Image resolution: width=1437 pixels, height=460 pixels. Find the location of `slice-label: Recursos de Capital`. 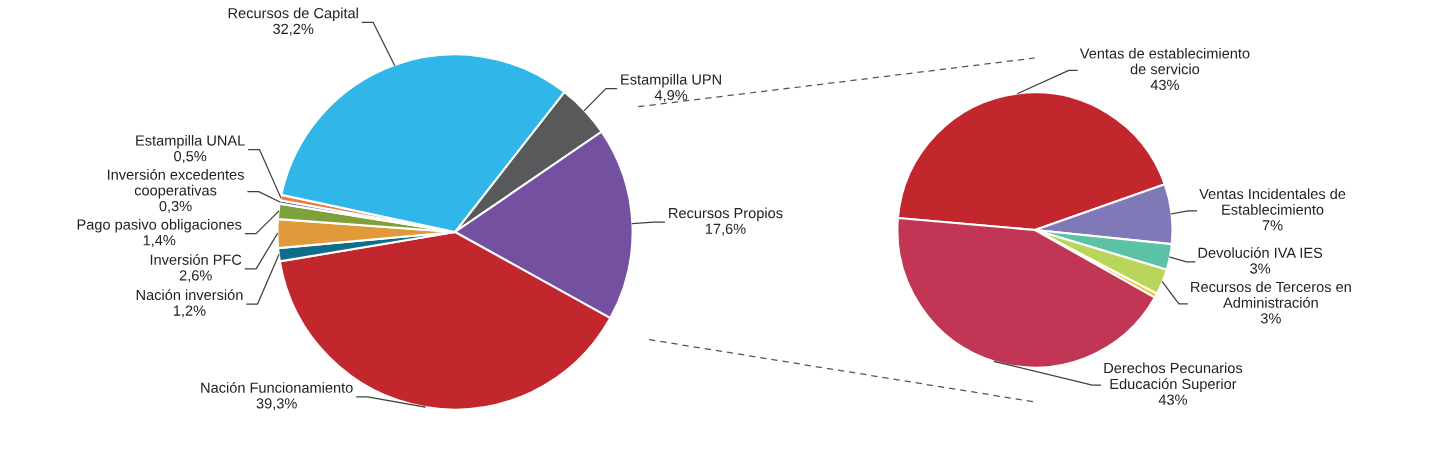

slice-label: Recursos de Capital is located at coordinates (293, 14).